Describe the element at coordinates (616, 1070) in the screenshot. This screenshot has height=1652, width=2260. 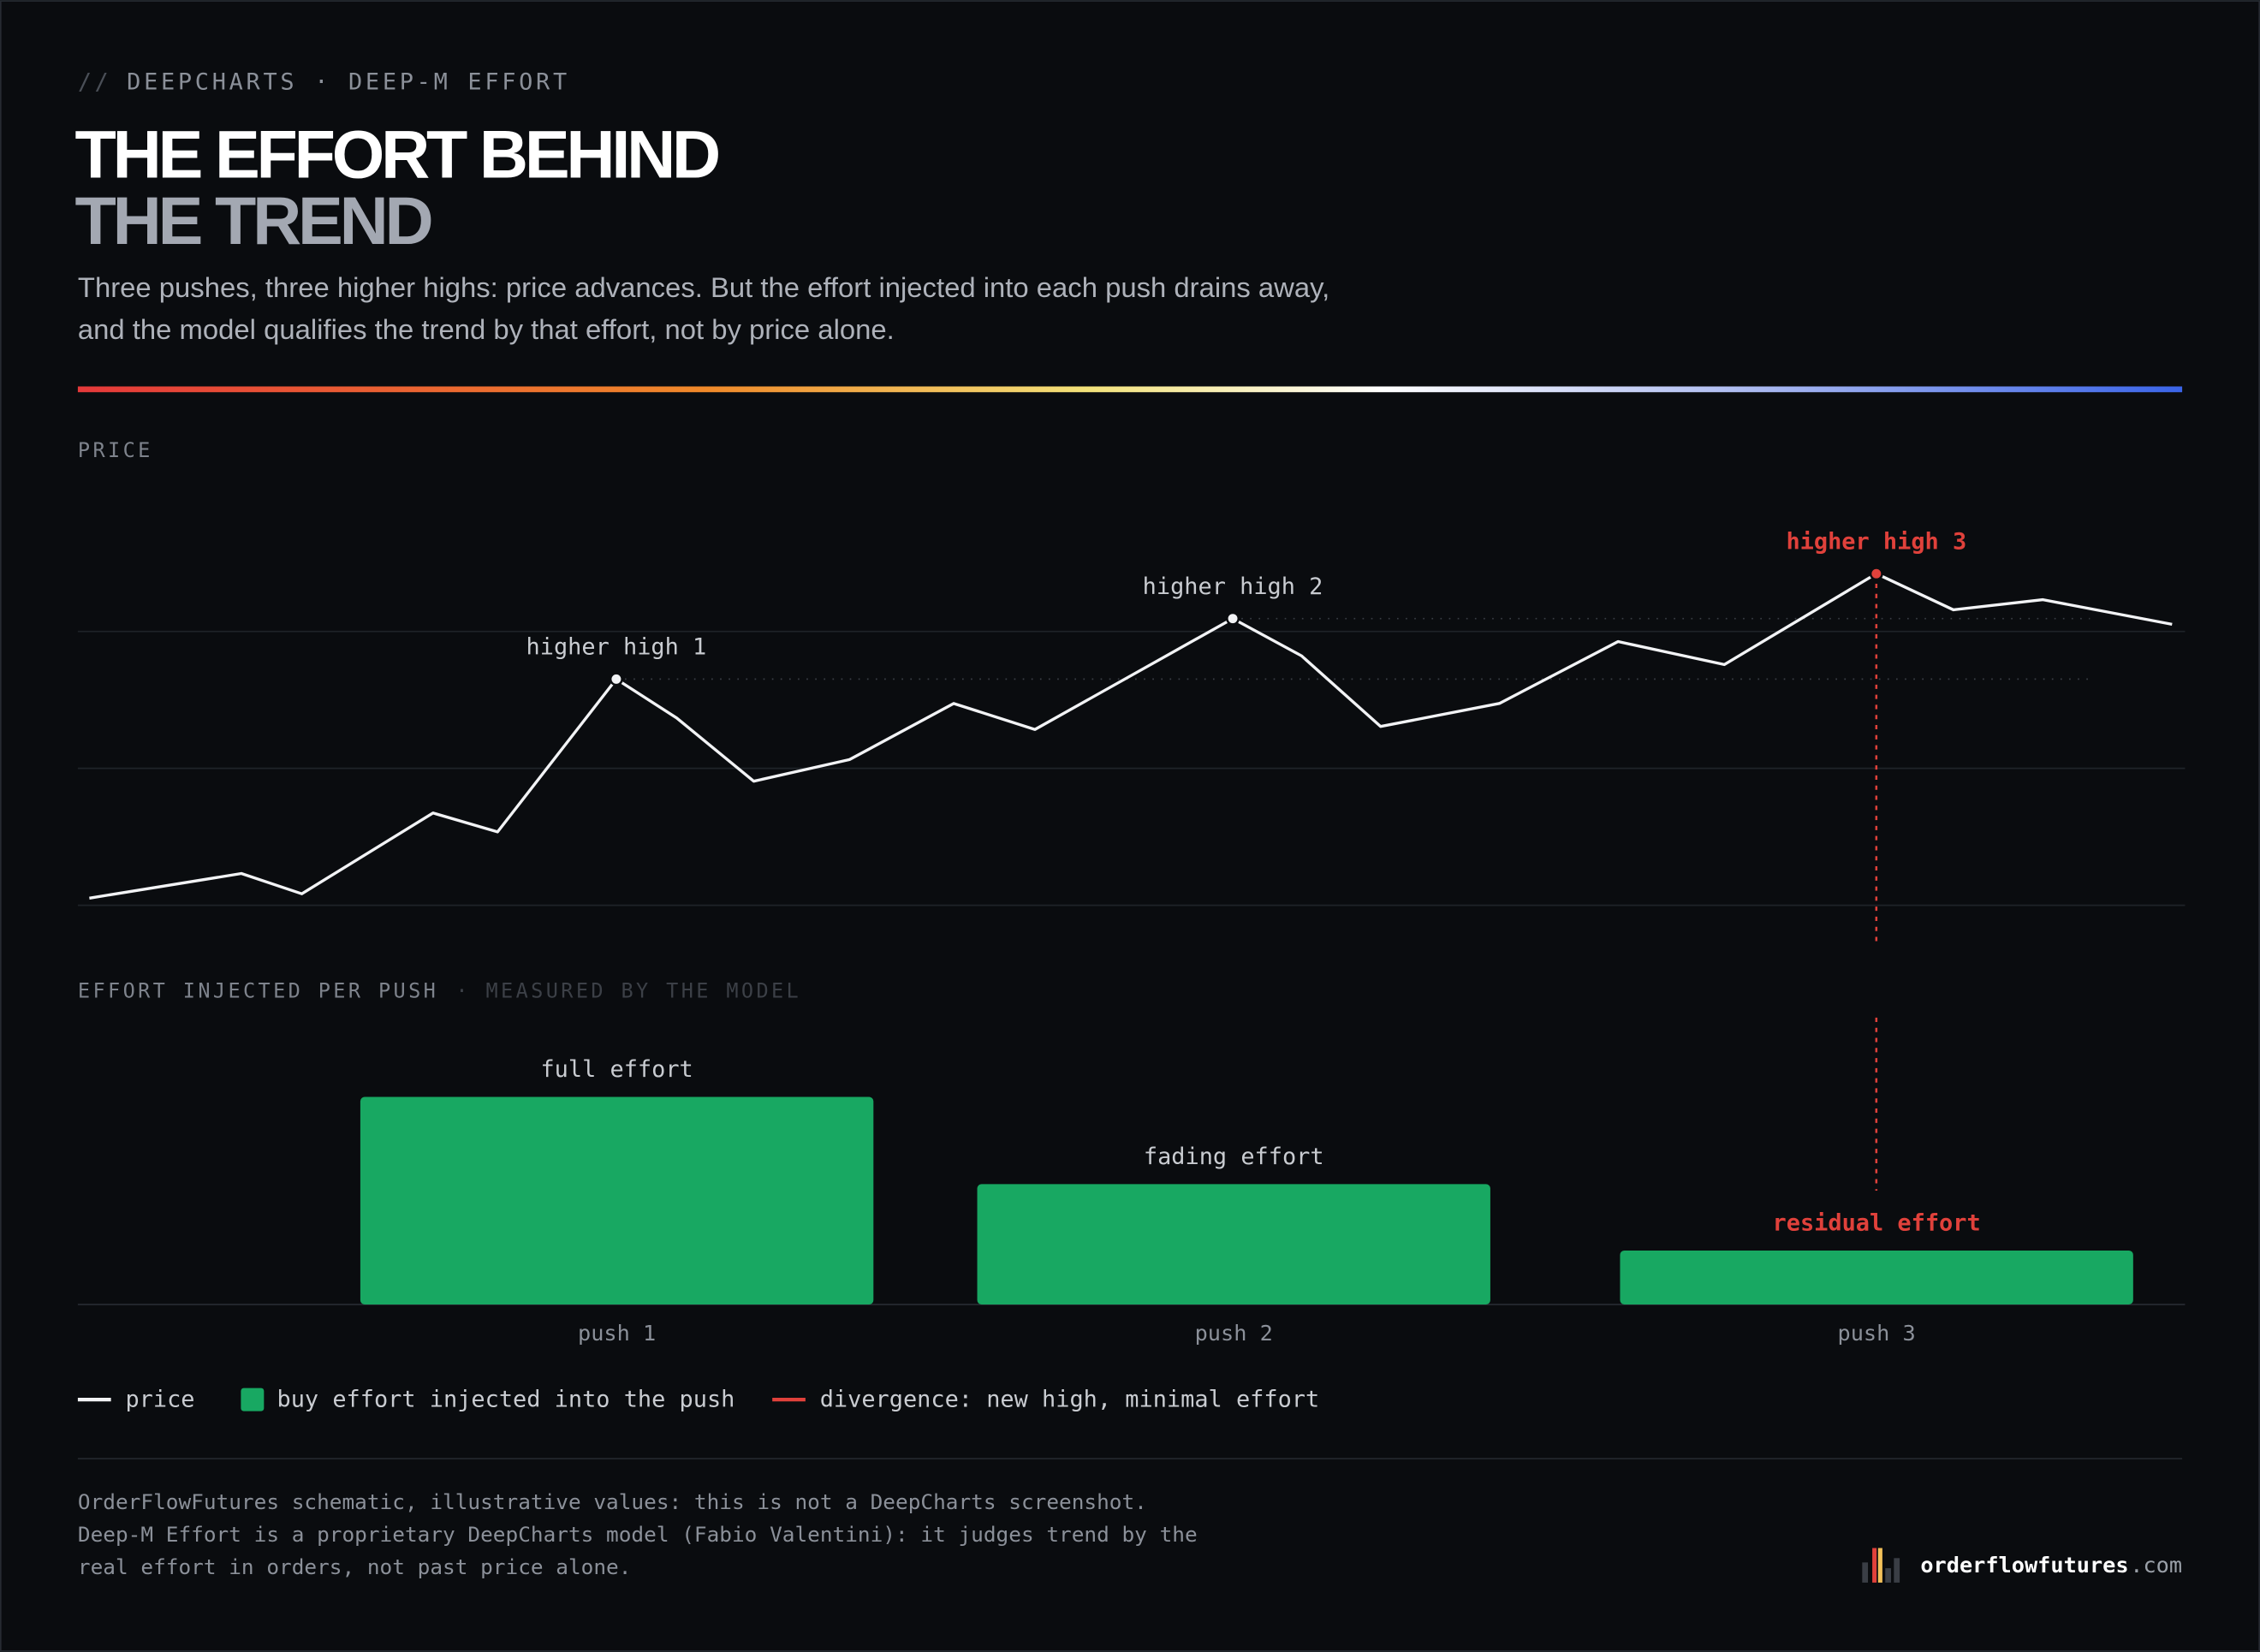
I see `bar-annotation: full effort` at that location.